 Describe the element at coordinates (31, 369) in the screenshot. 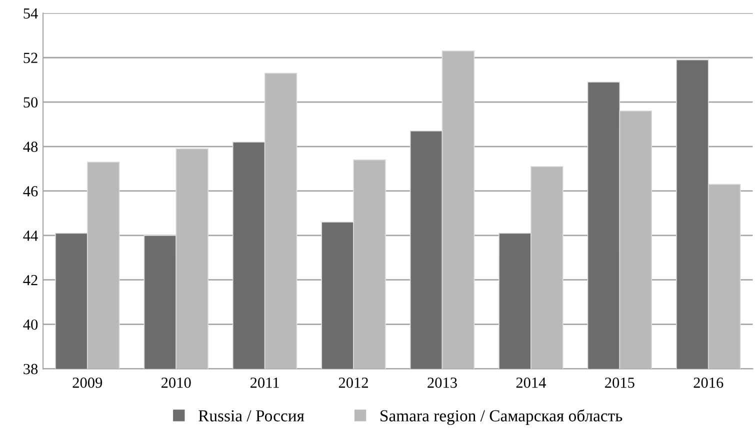

I see `y-tick-label: 38` at that location.